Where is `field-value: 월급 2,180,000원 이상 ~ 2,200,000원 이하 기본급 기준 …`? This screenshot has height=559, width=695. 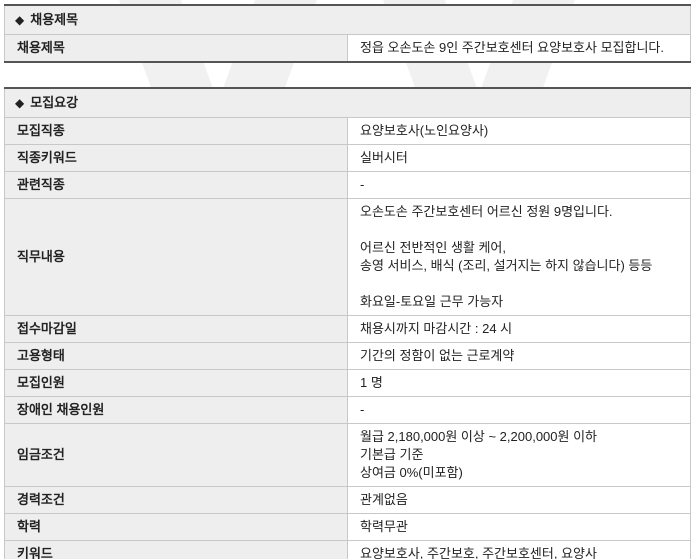 field-value: 월급 2,180,000원 이상 ~ 2,200,000원 이하 기본급 기준 … is located at coordinates (519, 455).